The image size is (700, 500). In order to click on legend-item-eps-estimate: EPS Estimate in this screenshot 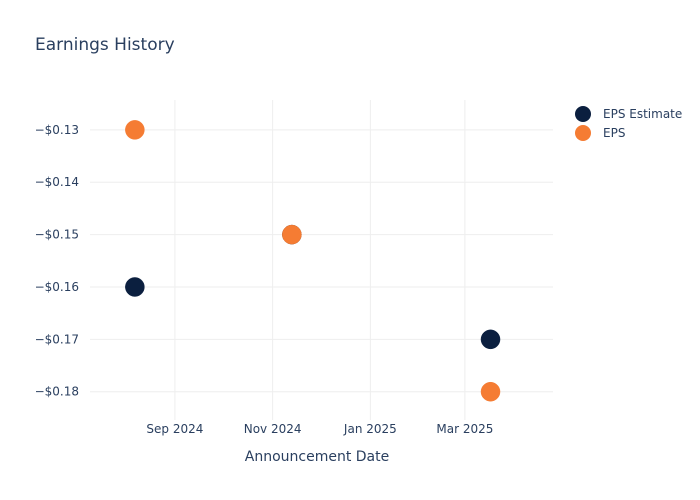, I will do `click(628, 114)`.